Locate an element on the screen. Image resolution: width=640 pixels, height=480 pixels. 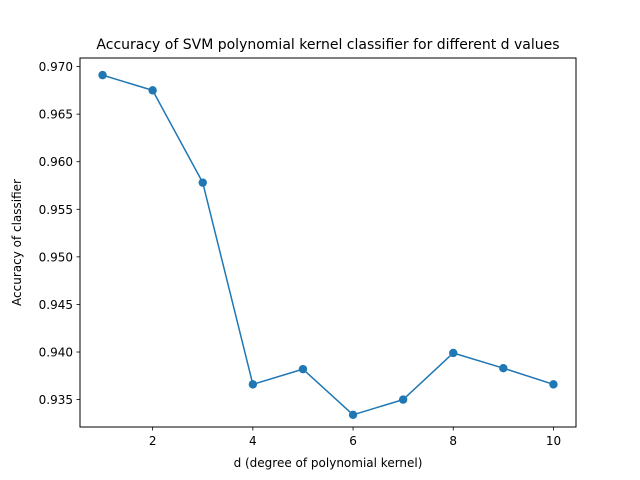
y-tick-label: 0.965 is located at coordinates (56, 115).